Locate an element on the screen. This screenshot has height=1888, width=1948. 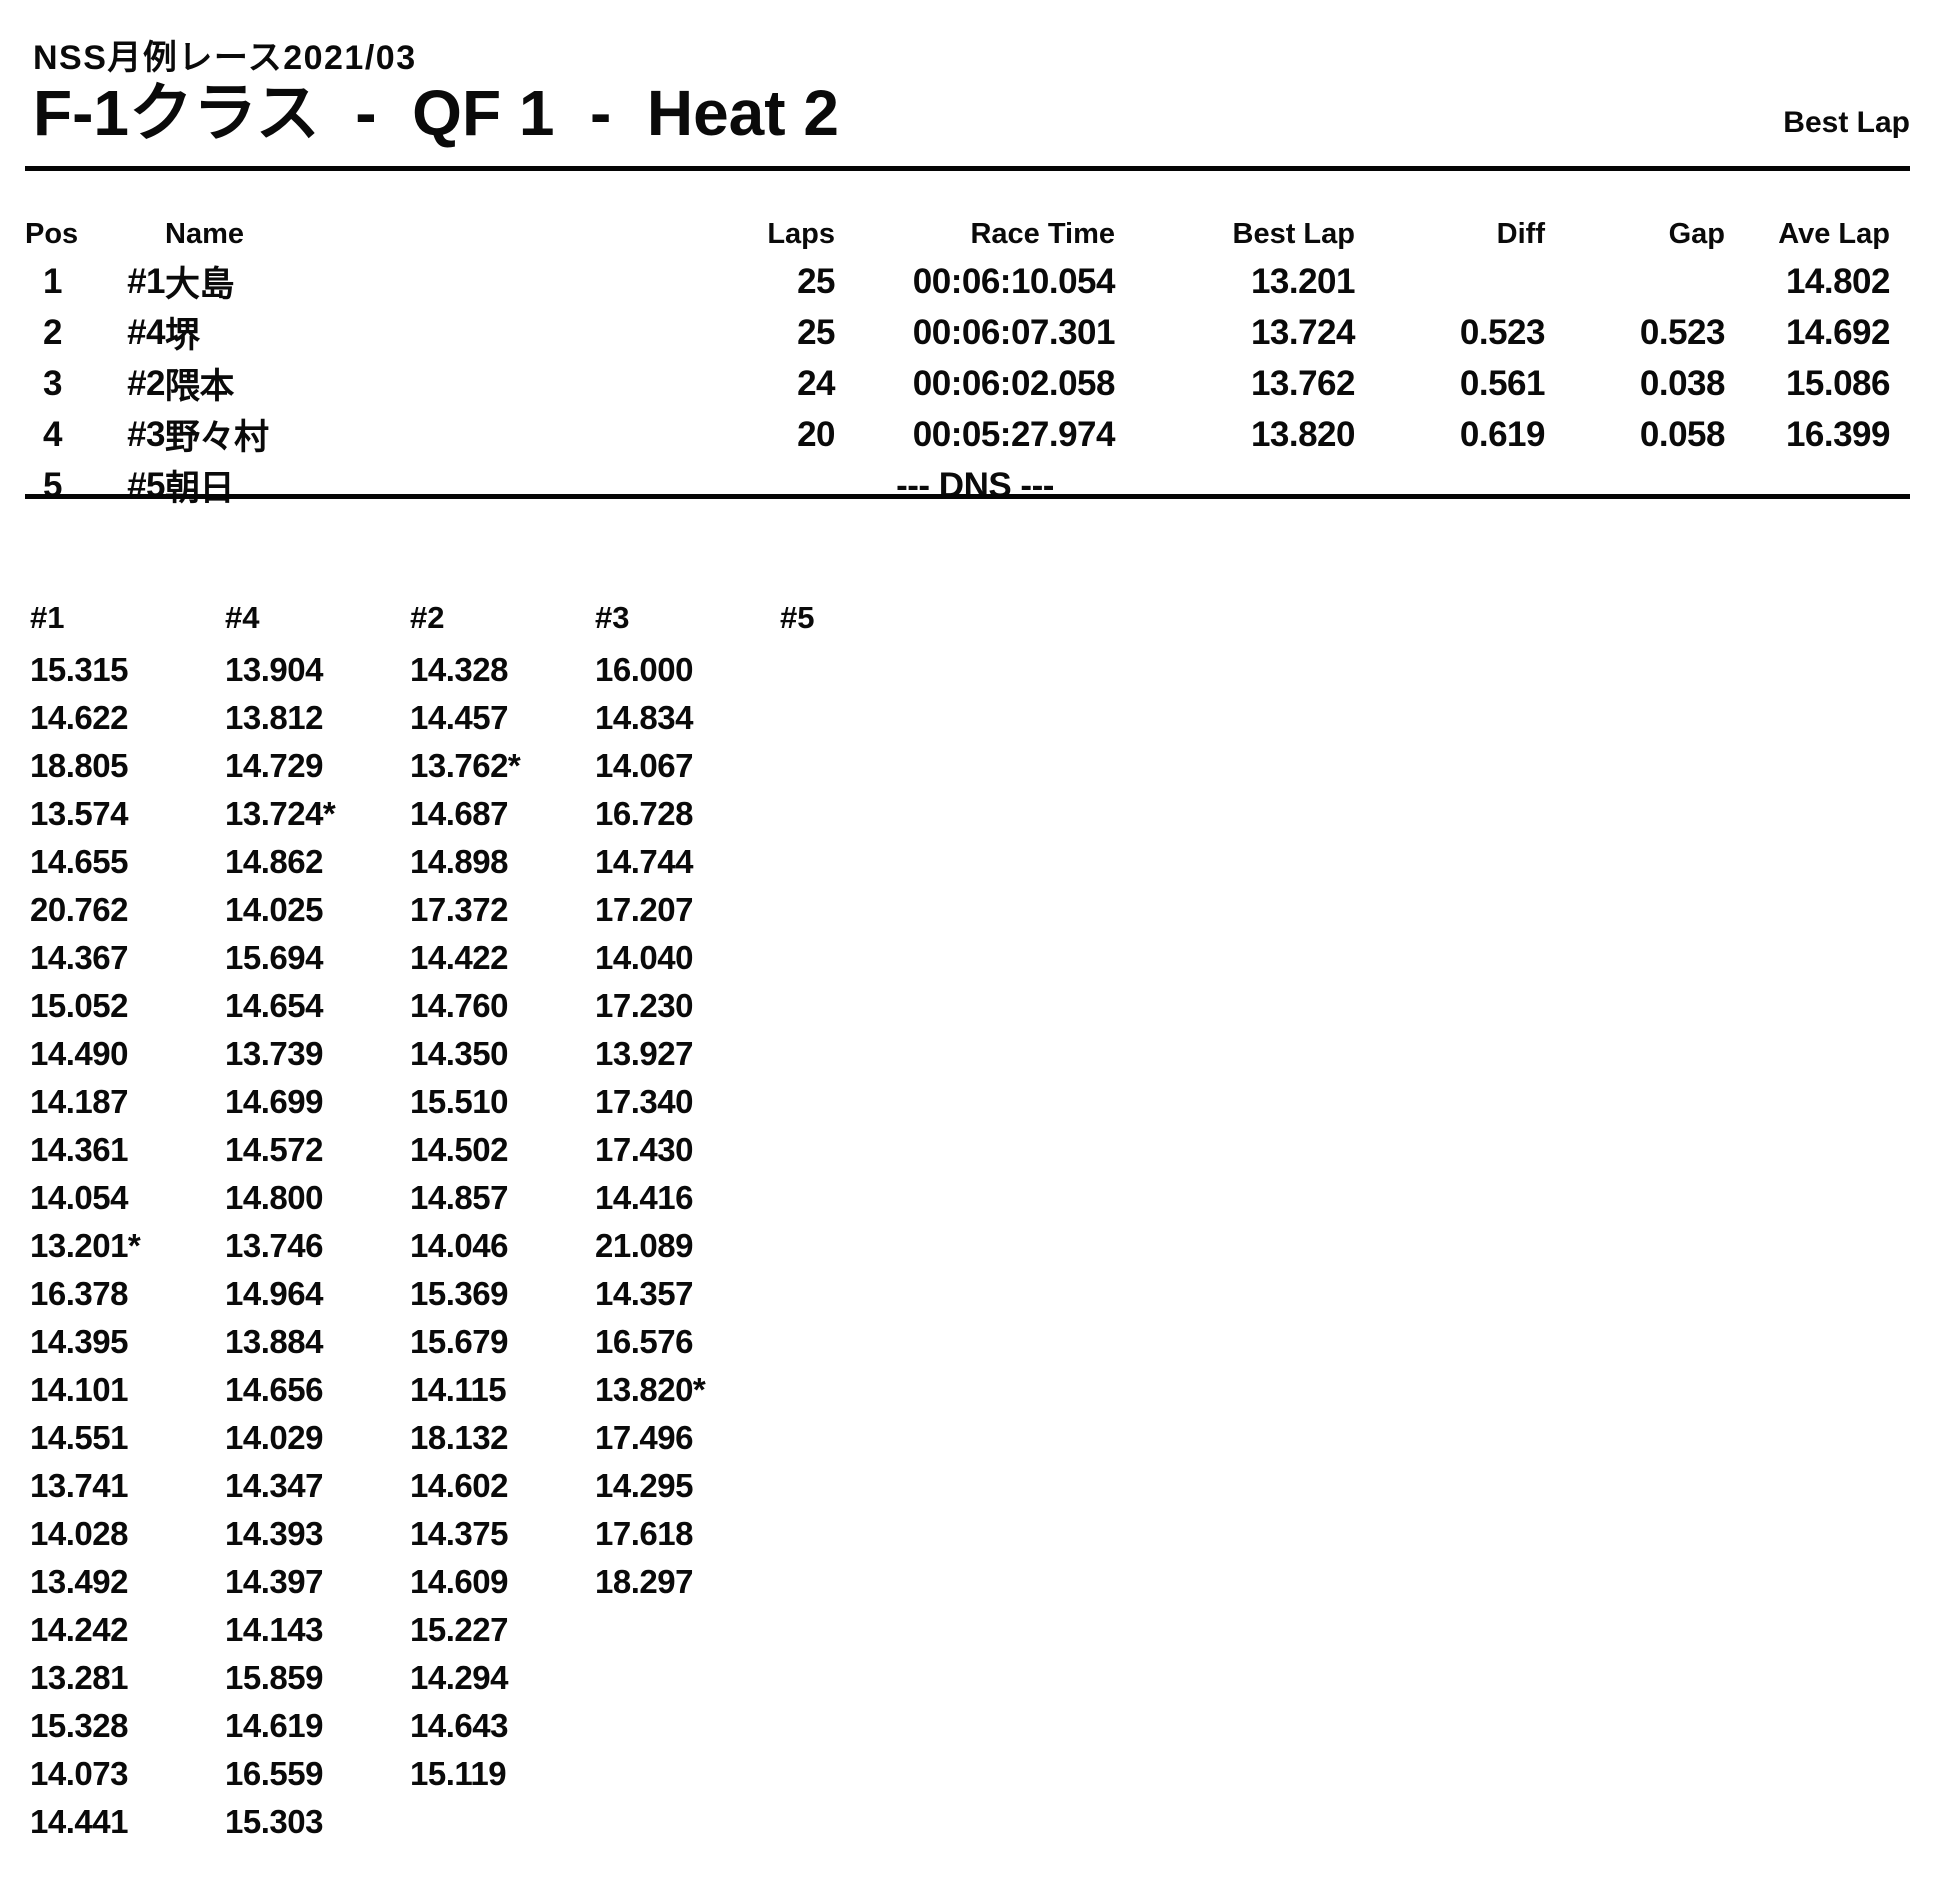
cell-ave-lap is located at coordinates (1807, 485).